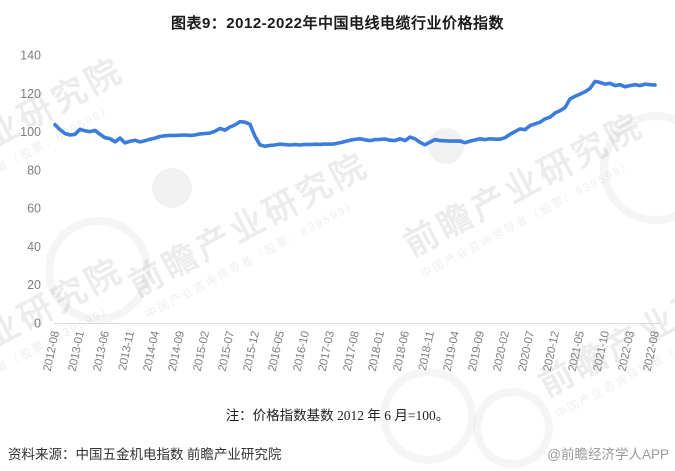 Image resolution: width=675 pixels, height=471 pixels. I want to click on y-axis-tick-label: 140, so click(30, 56).